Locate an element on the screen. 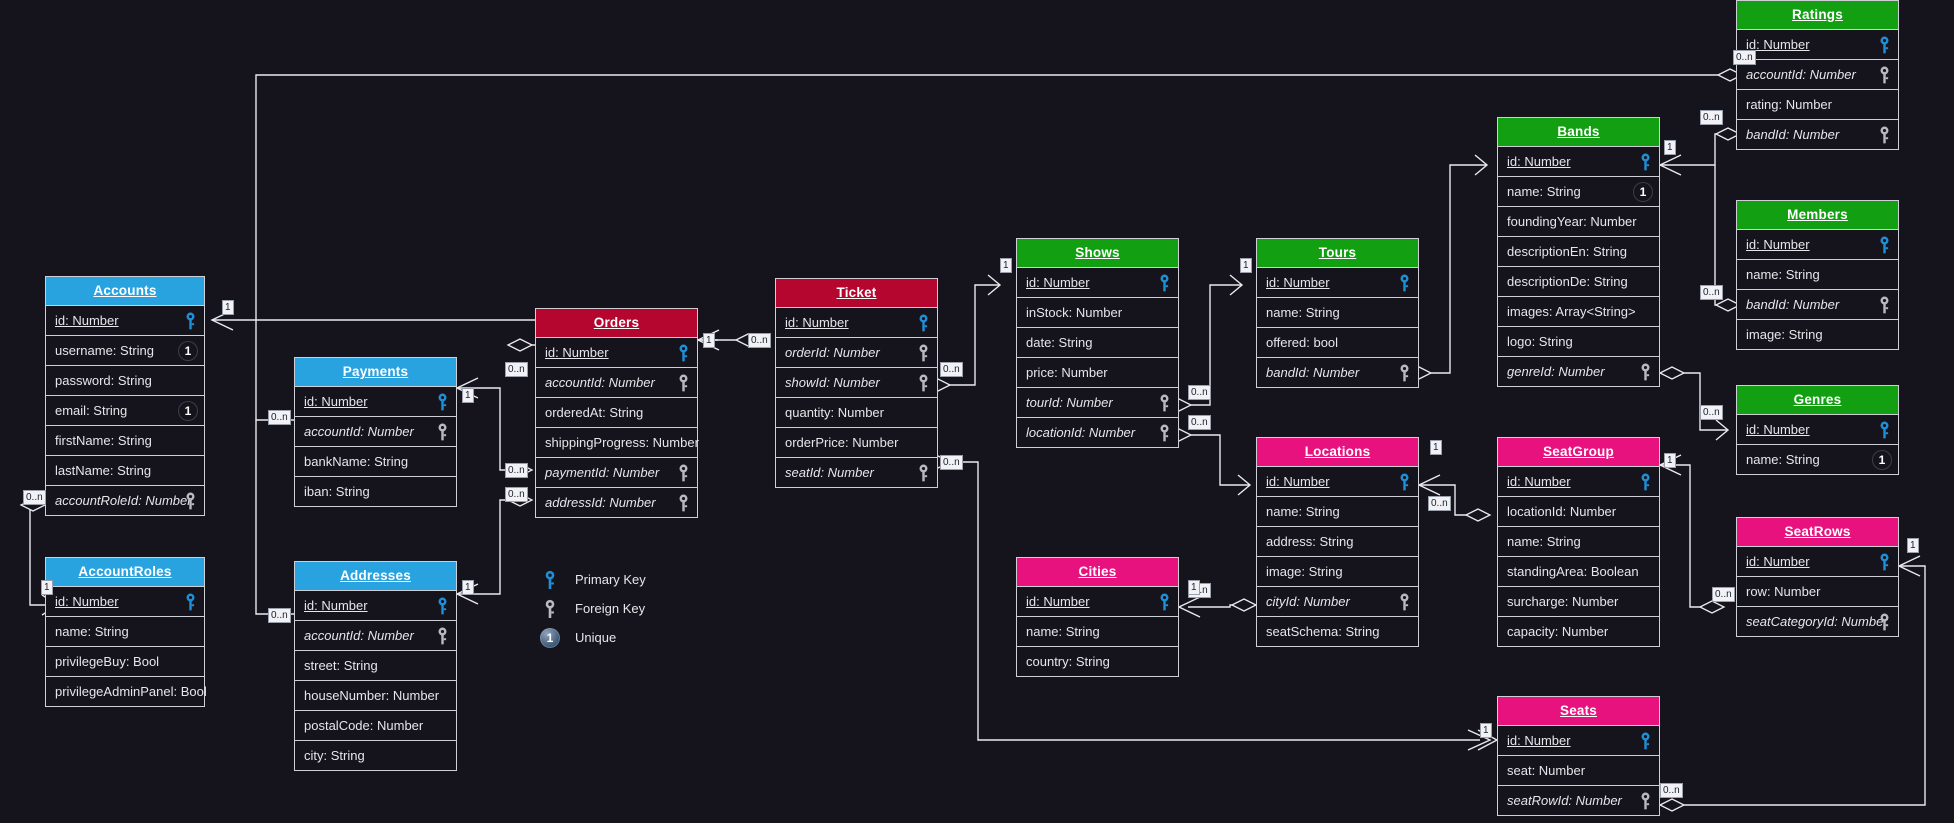  entity-field: seat: Number is located at coordinates (1578, 770).